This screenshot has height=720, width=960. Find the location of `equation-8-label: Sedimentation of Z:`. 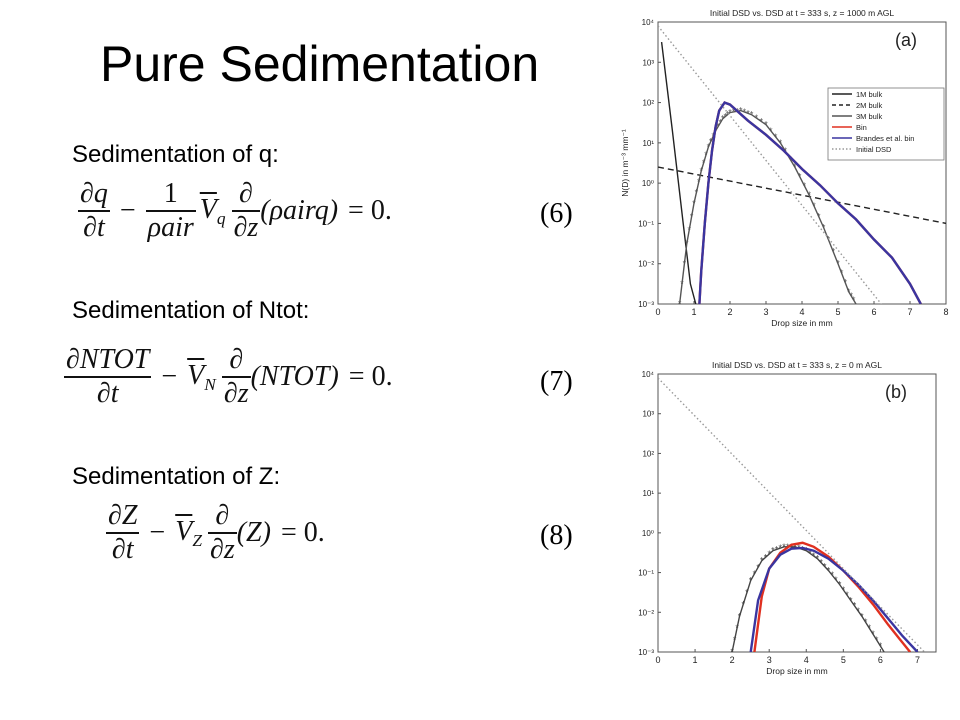

equation-8-label: Sedimentation of Z: is located at coordinates (176, 476).